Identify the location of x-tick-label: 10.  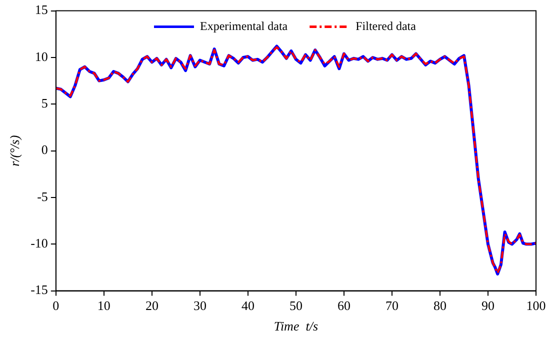
(103, 306).